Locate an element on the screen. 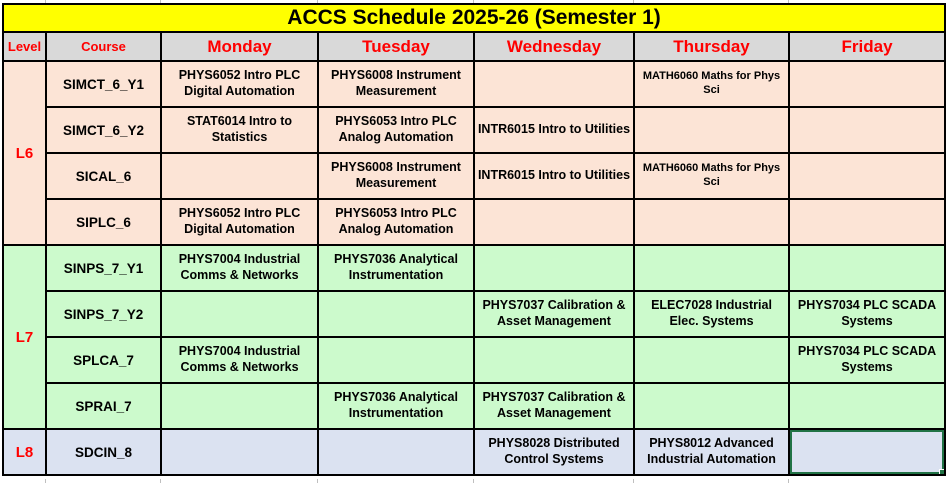 The height and width of the screenshot is (483, 946). column-header-thursday: Thursday is located at coordinates (711, 46).